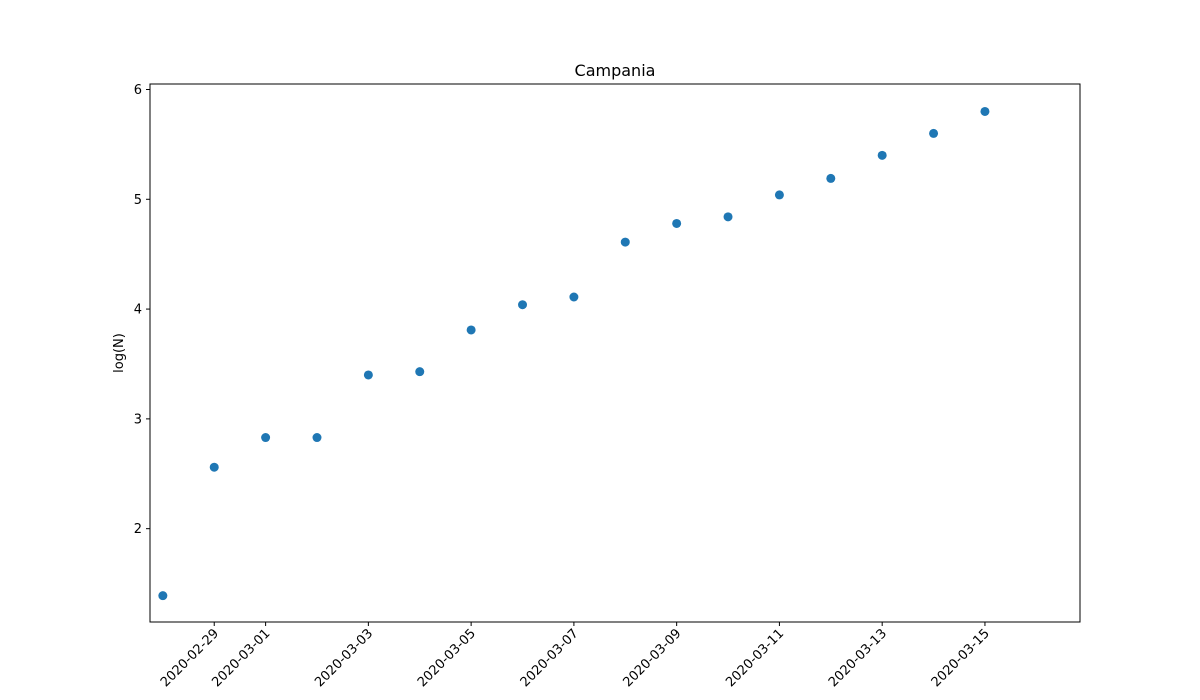  What do you see at coordinates (755, 658) in the screenshot?
I see `x-tick-label: 2020-03-11` at bounding box center [755, 658].